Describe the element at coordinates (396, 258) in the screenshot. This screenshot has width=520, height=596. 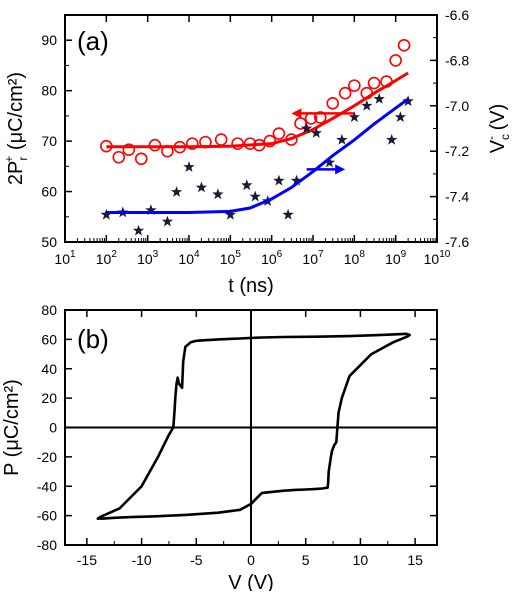
I see `x-tick-label: 10⁹` at that location.